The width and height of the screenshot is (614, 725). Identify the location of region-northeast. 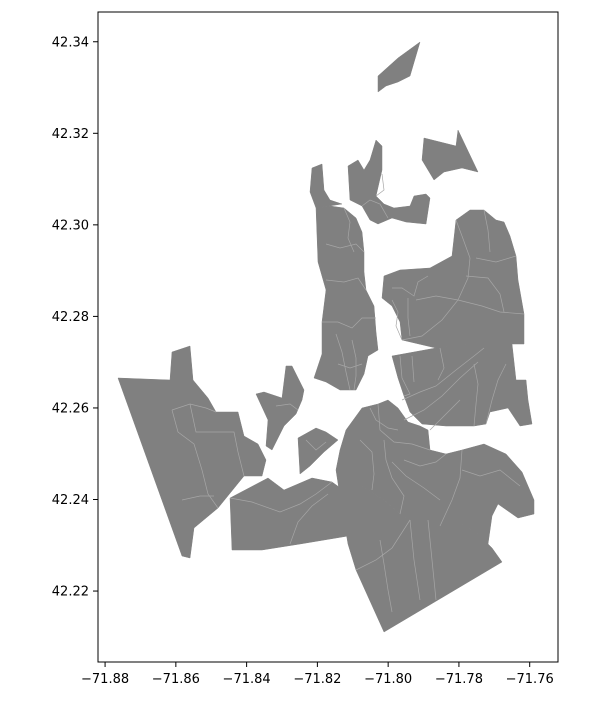
(453, 279).